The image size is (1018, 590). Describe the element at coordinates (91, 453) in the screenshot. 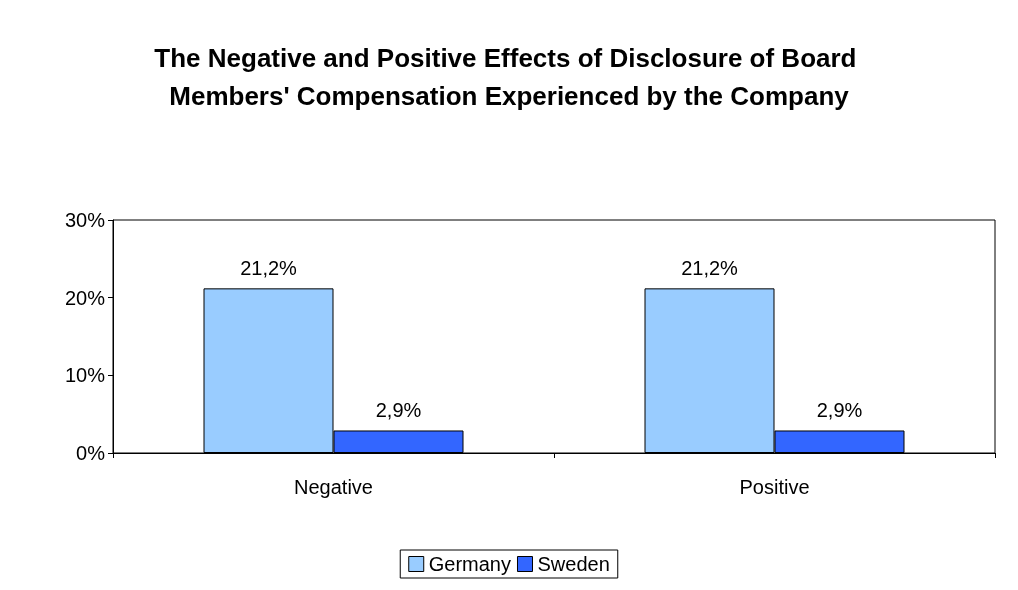

I see `y-tick-label: 0%` at that location.